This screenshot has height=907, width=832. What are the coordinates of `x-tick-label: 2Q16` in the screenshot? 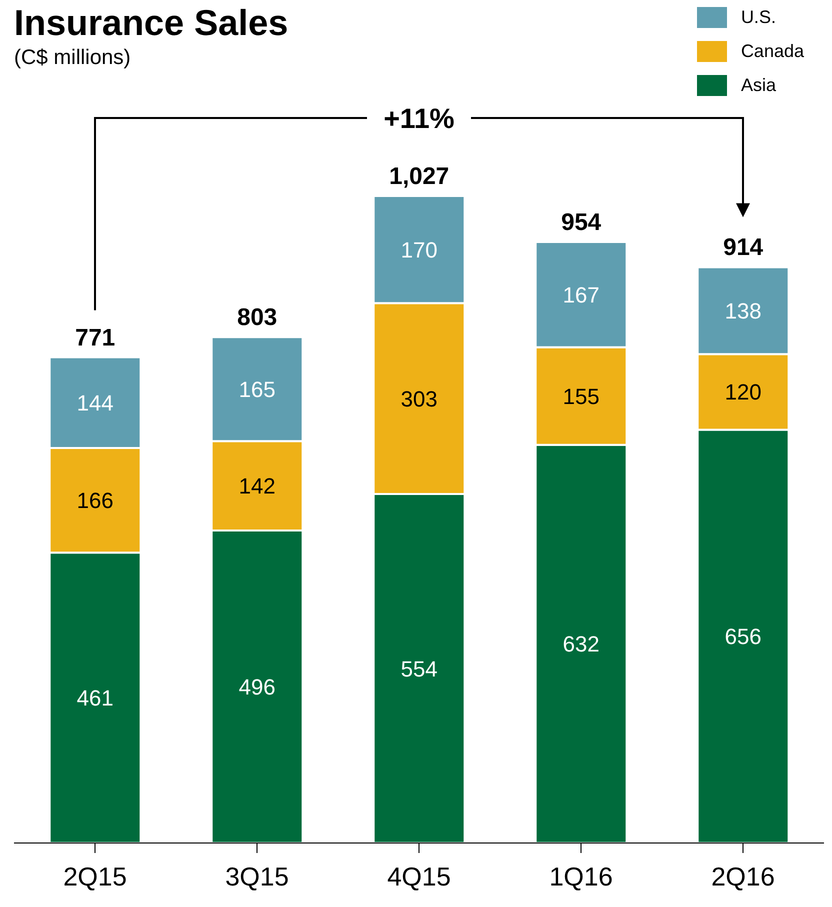 It's located at (743, 876).